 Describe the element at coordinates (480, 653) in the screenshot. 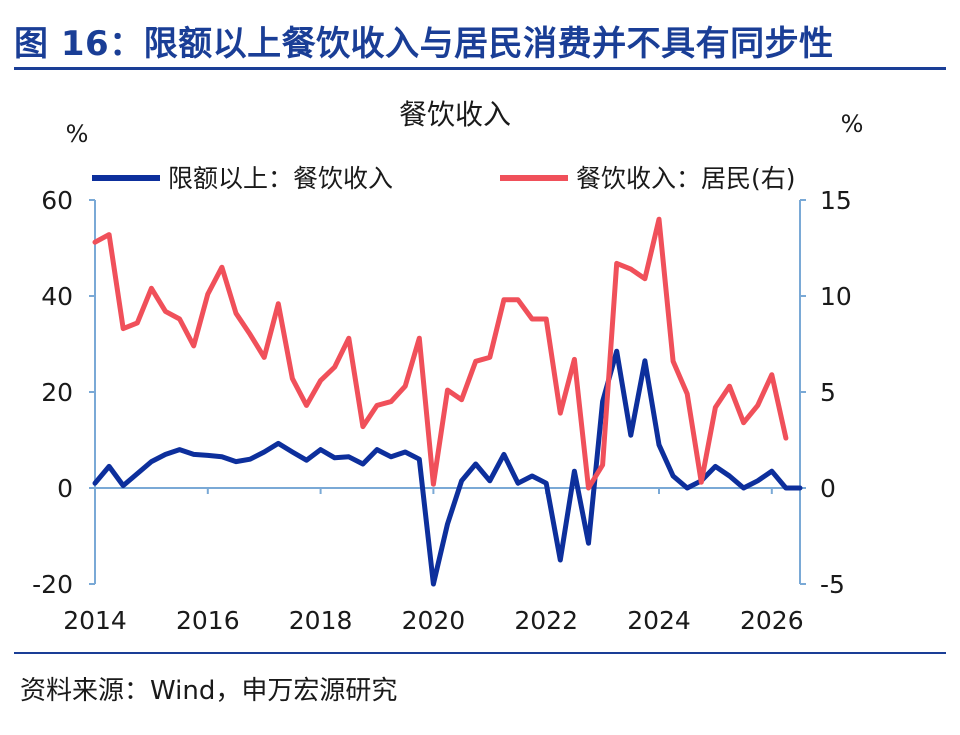

I see `source-rule` at that location.